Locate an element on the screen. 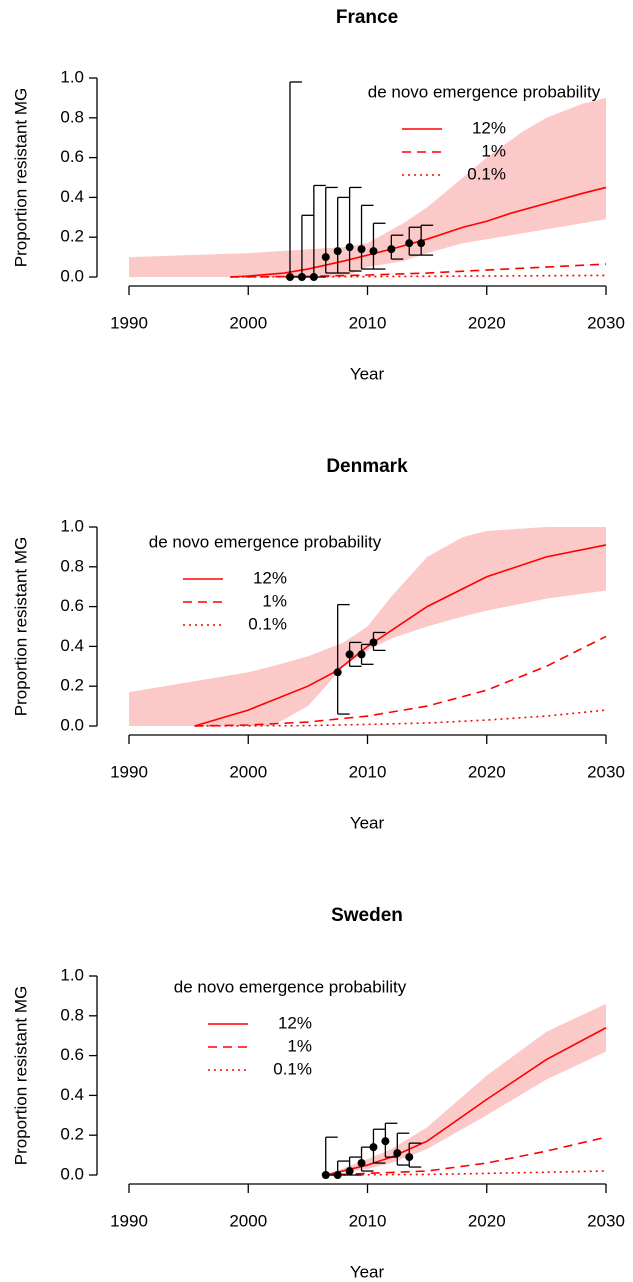  chart-title: France is located at coordinates (367, 17).